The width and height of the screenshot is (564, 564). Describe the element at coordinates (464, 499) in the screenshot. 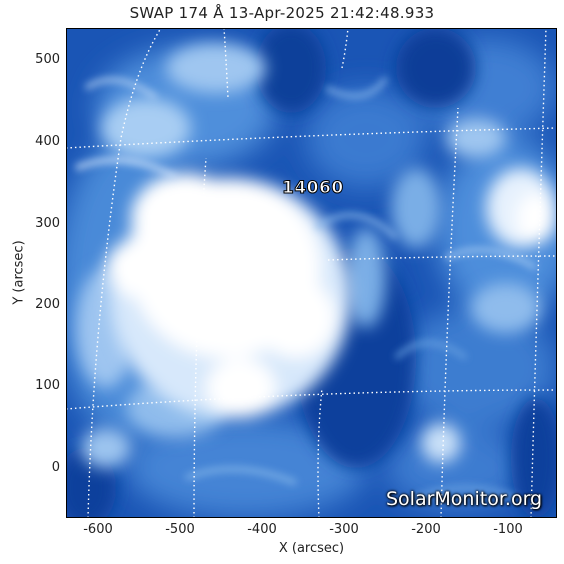

I see `watermark: SolarMonitor.org` at that location.